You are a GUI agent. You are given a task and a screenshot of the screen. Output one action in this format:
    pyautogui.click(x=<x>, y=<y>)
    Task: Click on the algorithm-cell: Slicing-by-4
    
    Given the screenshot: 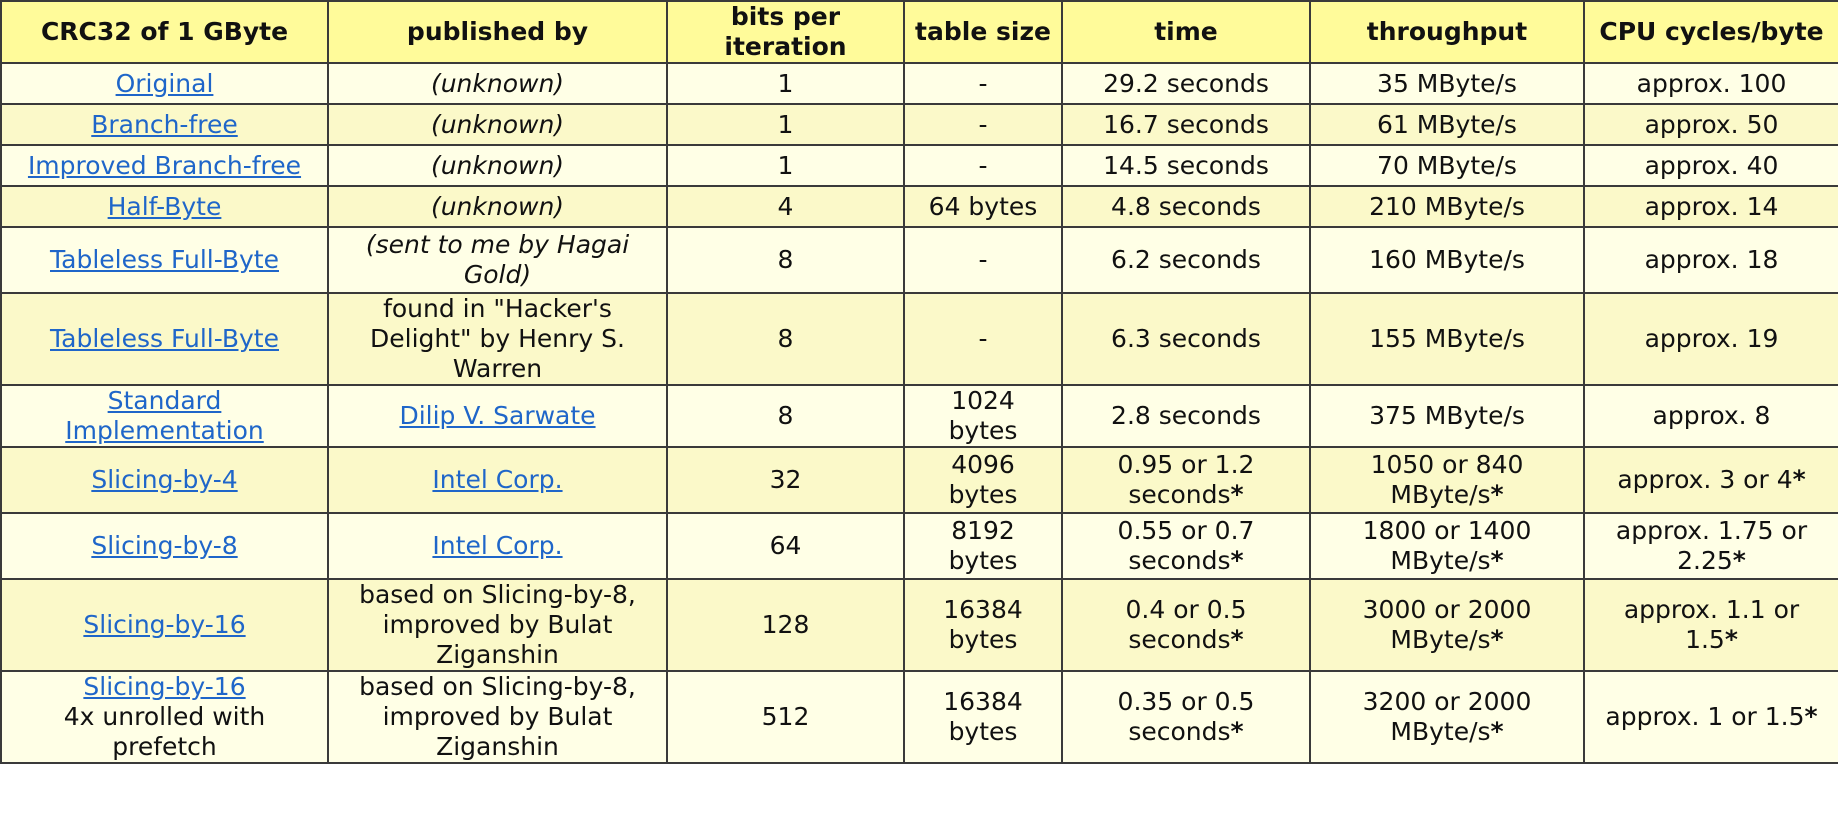 What is the action you would take?
    pyautogui.click(x=164, y=480)
    